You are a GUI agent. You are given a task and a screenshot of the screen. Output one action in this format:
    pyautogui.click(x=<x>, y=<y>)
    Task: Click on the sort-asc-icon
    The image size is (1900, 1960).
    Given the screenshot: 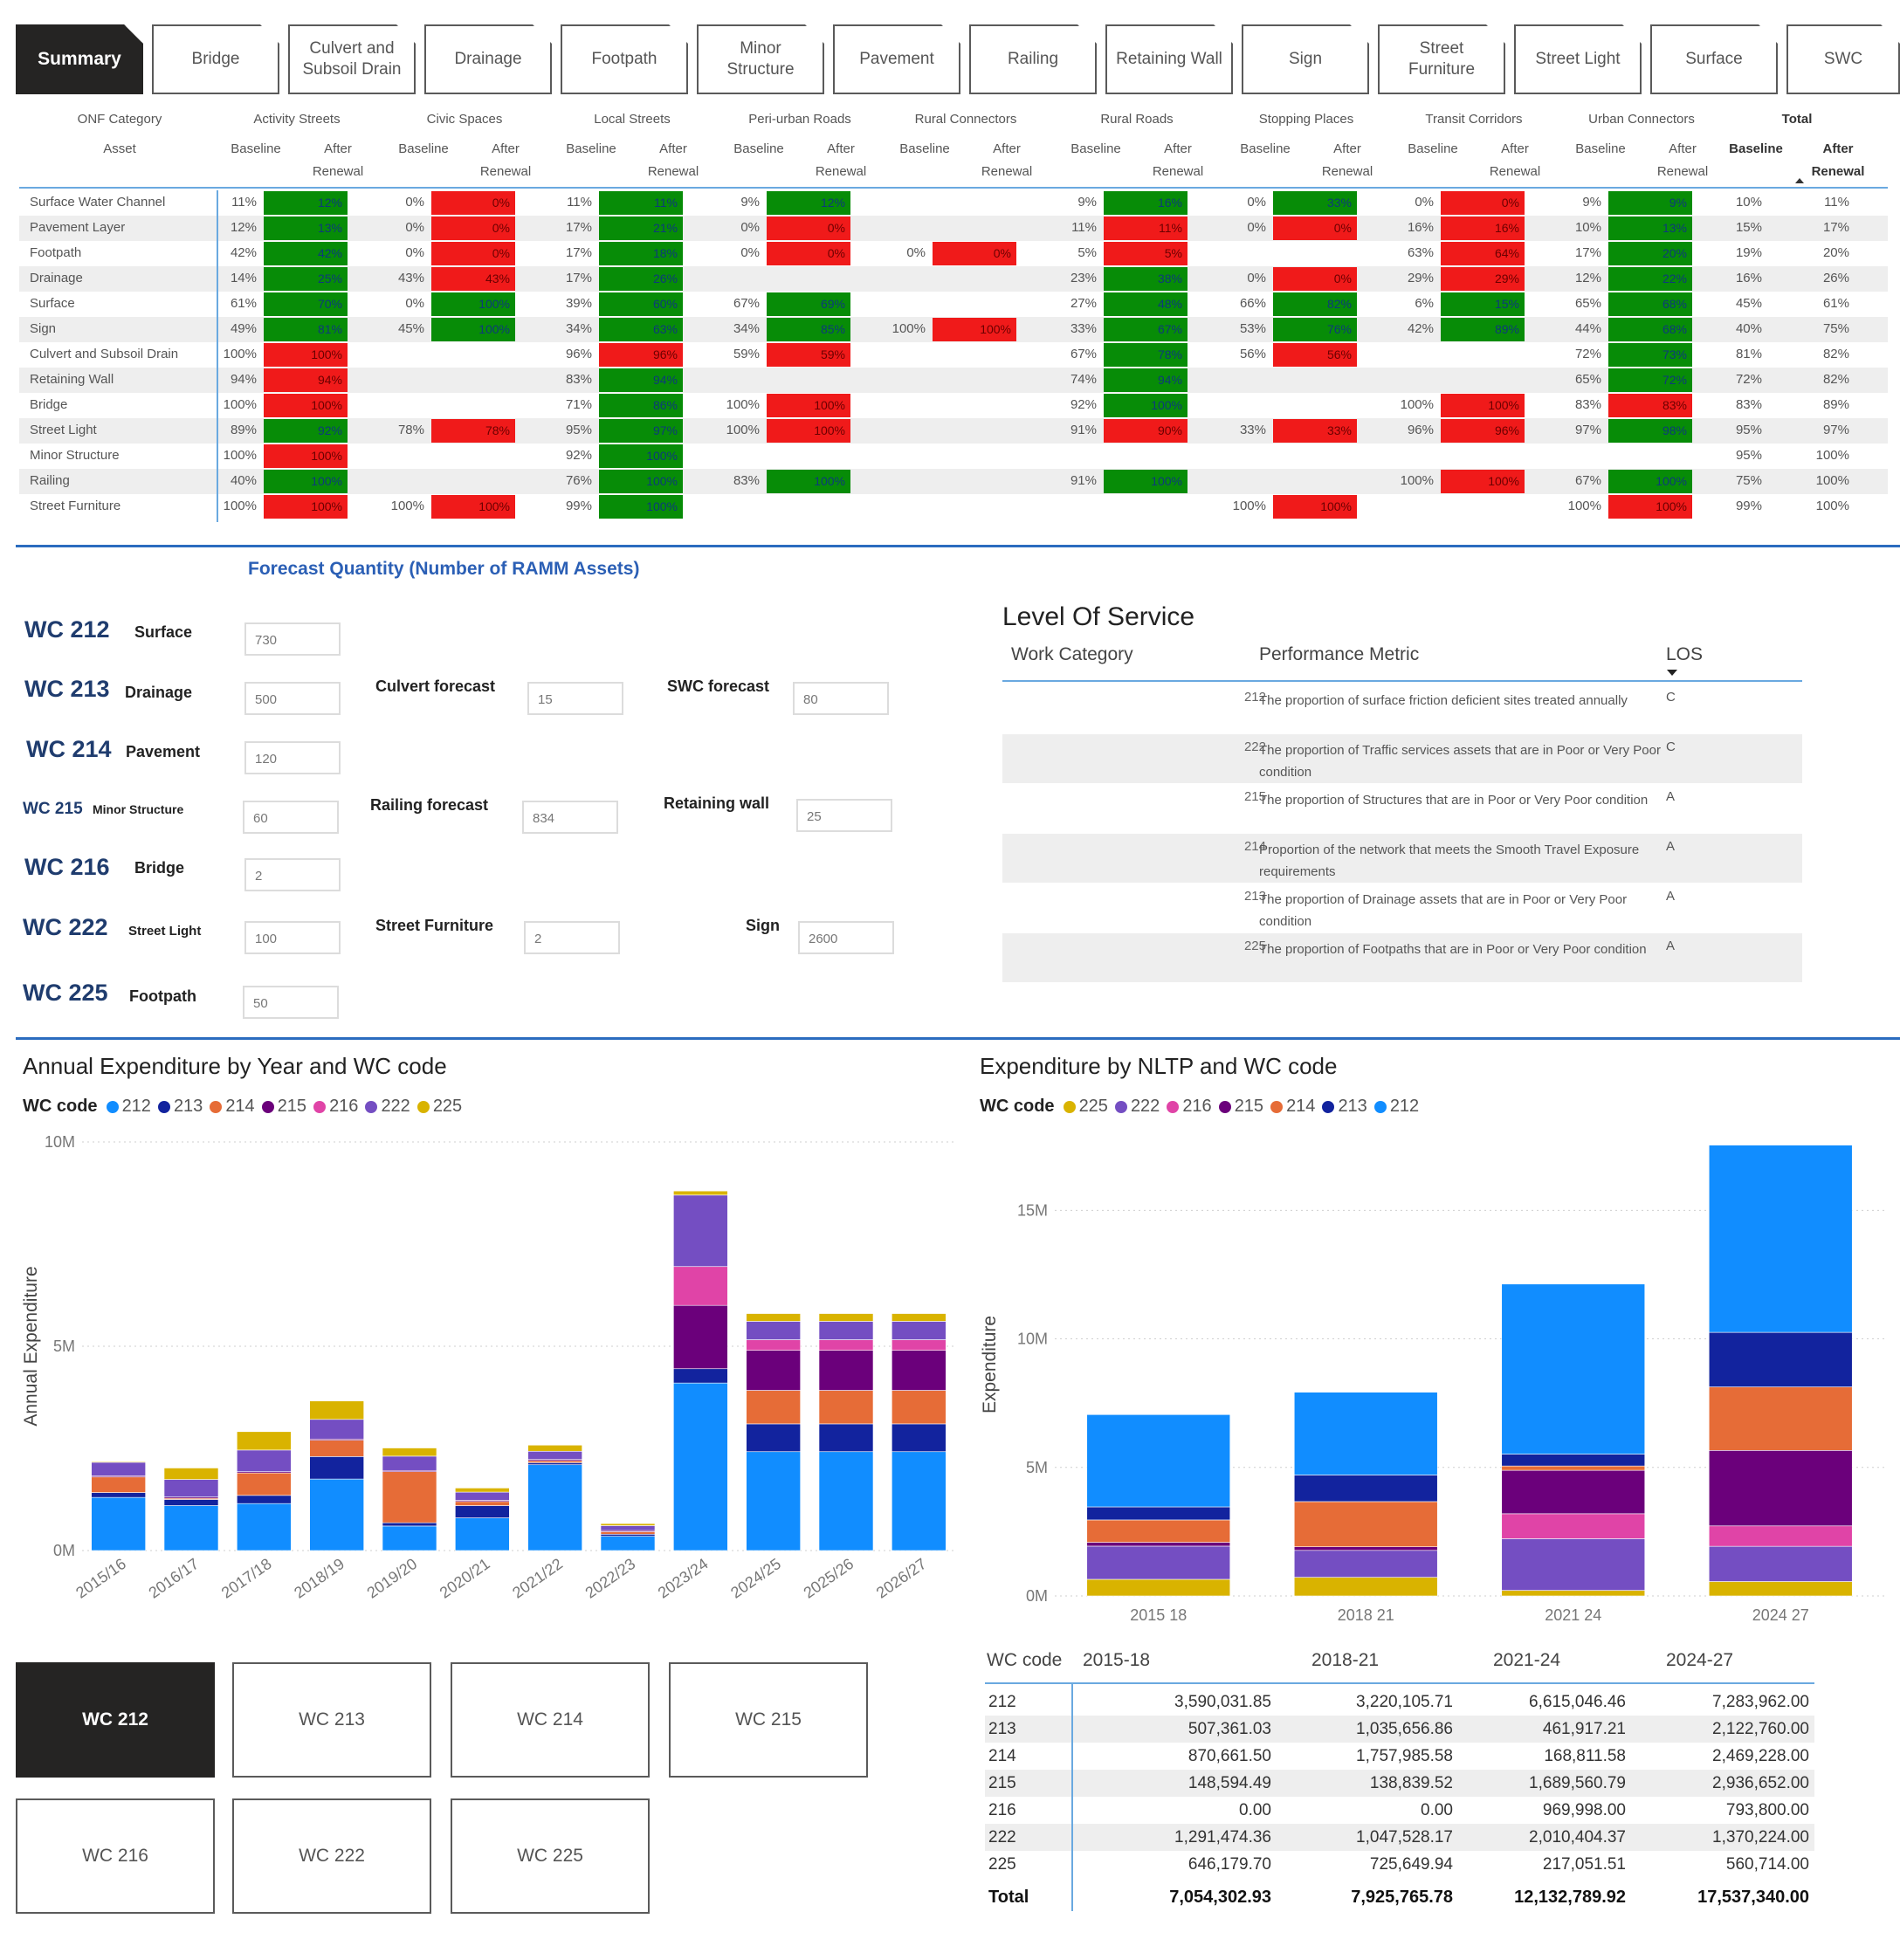 What is the action you would take?
    pyautogui.click(x=1799, y=181)
    